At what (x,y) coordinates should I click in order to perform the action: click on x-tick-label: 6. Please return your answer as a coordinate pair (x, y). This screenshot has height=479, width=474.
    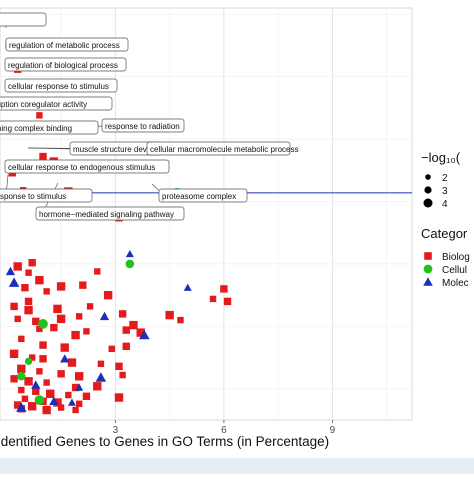
    Looking at the image, I should click on (224, 430).